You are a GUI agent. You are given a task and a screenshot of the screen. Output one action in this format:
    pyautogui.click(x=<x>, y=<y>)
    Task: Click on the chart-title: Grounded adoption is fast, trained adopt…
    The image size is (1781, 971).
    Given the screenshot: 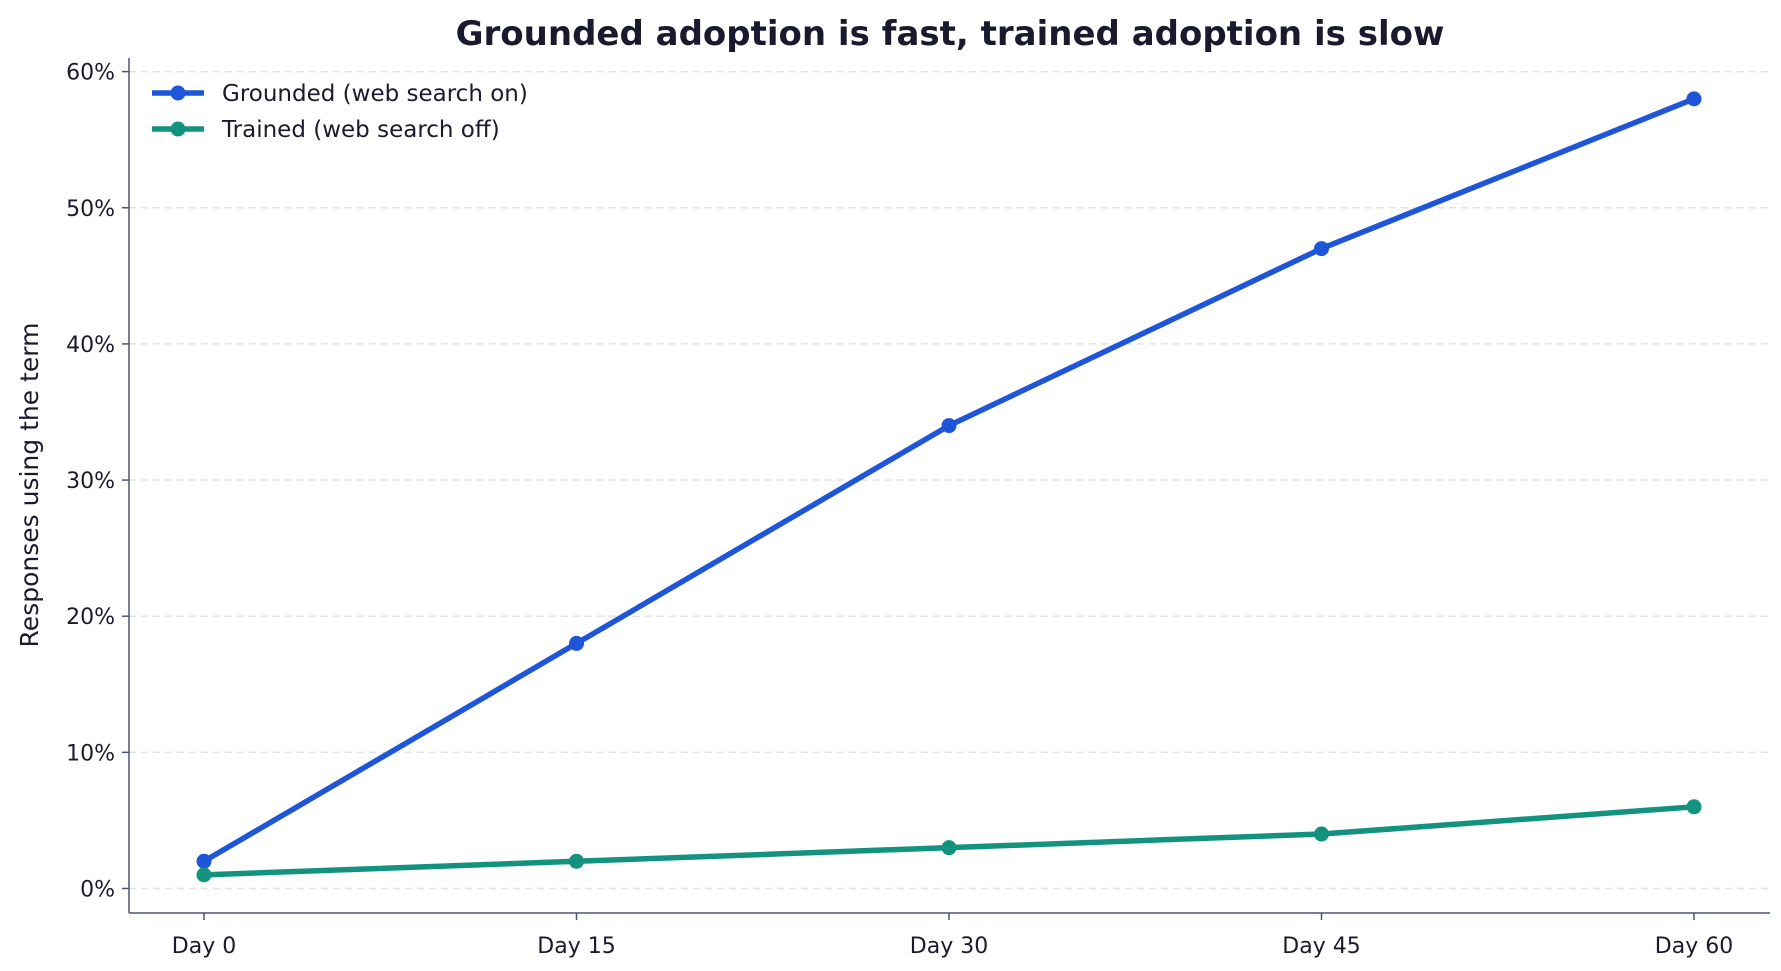 What is the action you would take?
    pyautogui.click(x=950, y=34)
    